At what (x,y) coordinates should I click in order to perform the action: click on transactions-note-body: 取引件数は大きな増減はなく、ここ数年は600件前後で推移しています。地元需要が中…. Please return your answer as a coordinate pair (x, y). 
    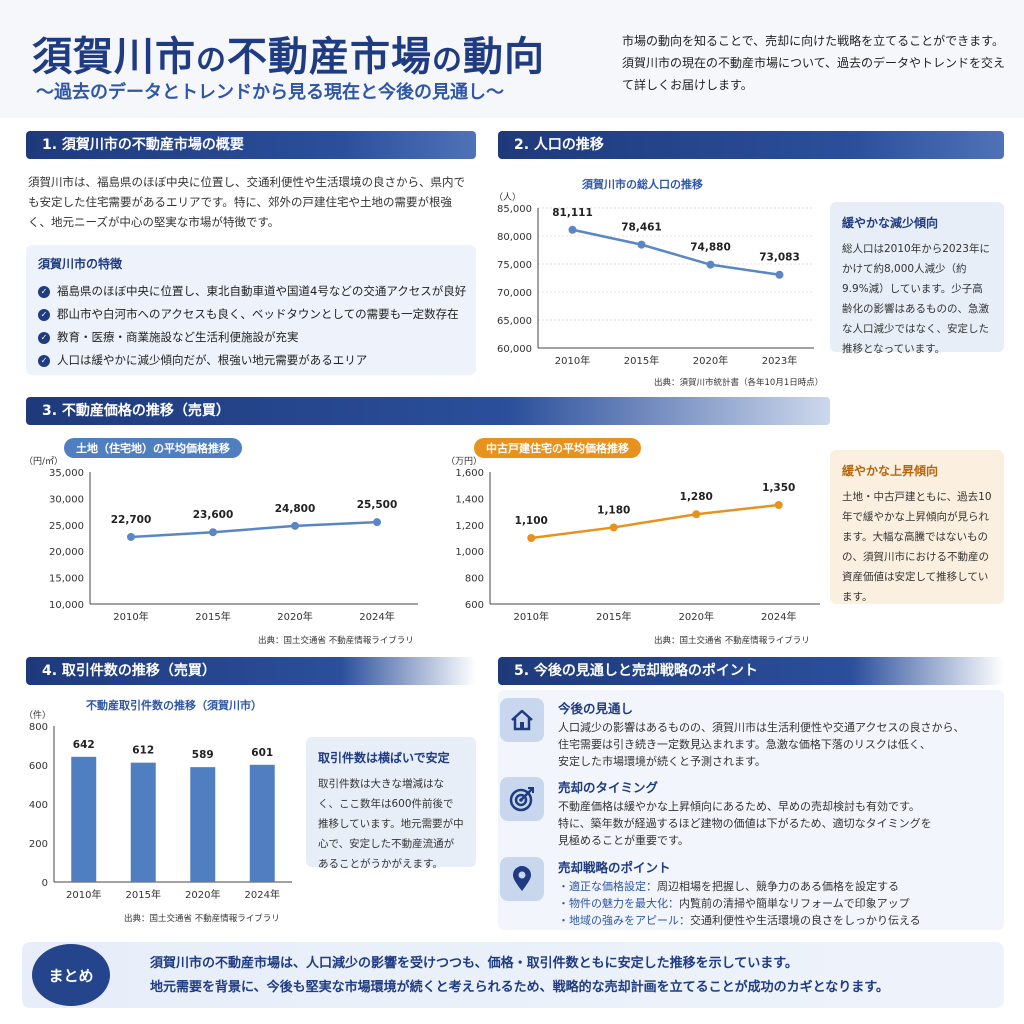
    Looking at the image, I should click on (391, 824).